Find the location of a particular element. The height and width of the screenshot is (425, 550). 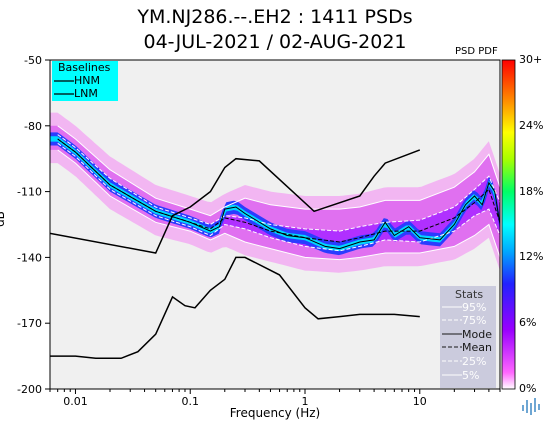

colorbar-tick-label: 6% is located at coordinates (528, 323).